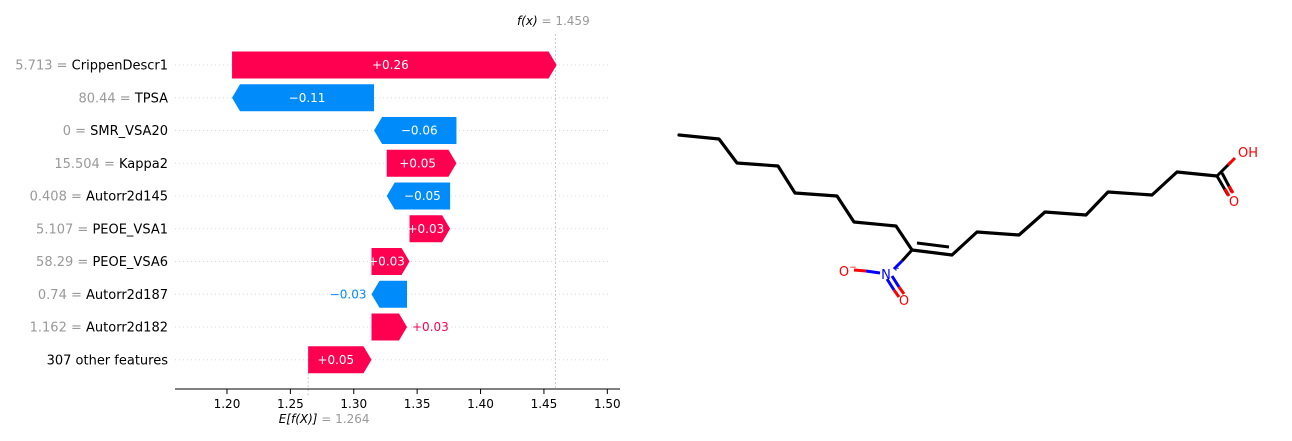  I want to click on feature-label: 58.29 = PEOE_VSA6, so click(102, 262).